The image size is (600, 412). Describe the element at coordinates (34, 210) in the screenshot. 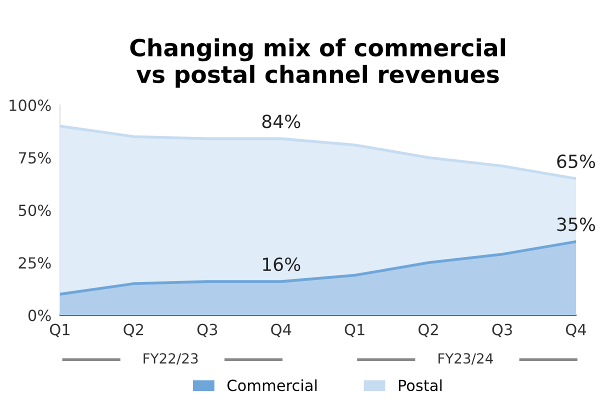

I see `y-tick-label: 50%` at that location.